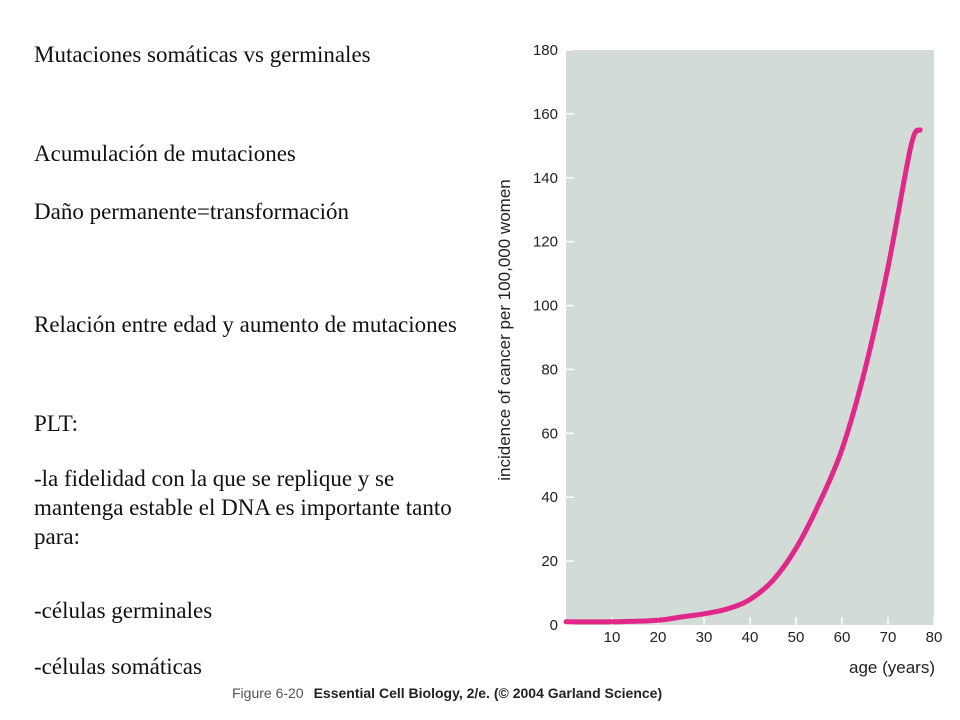 Image resolution: width=960 pixels, height=720 pixels. What do you see at coordinates (549, 433) in the screenshot?
I see `y-tick-label: 60` at bounding box center [549, 433].